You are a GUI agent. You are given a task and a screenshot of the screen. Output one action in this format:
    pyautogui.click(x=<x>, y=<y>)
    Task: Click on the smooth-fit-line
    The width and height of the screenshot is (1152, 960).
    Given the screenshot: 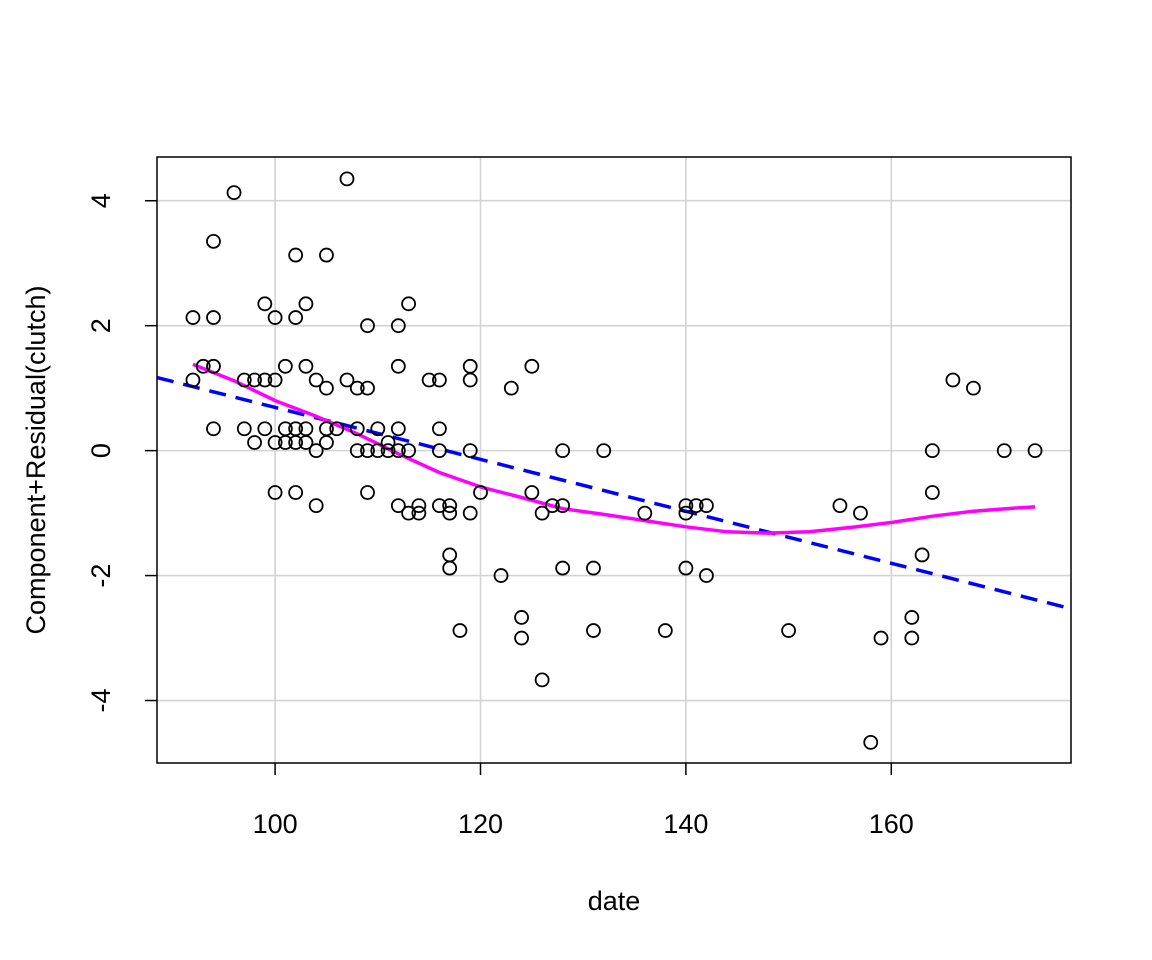 What is the action you would take?
    pyautogui.click(x=614, y=448)
    